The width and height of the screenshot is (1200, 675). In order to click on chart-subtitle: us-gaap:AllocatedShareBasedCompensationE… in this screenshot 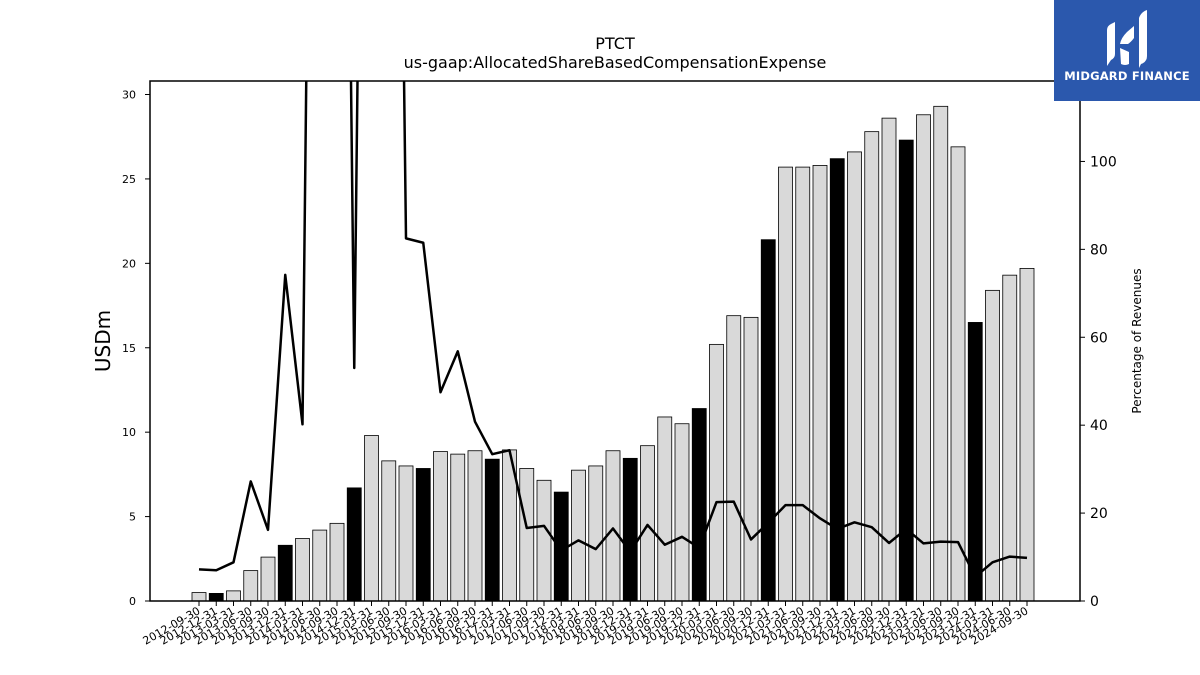, I will do `click(615, 62)`.